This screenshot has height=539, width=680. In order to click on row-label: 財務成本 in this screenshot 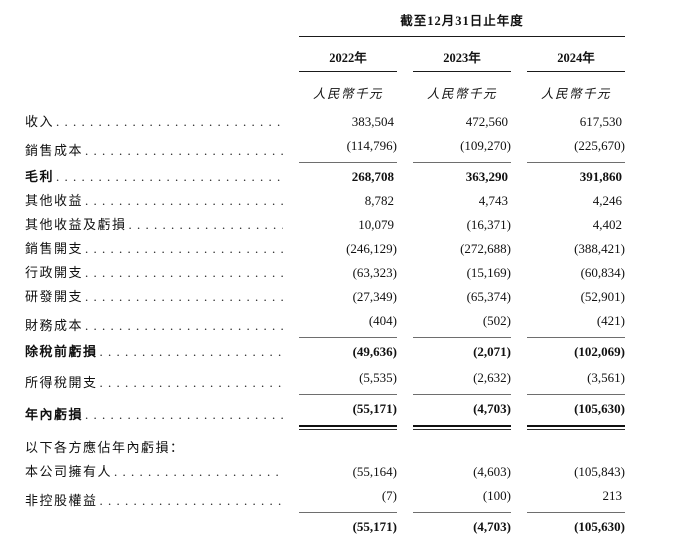, I will do `click(154, 326)`.